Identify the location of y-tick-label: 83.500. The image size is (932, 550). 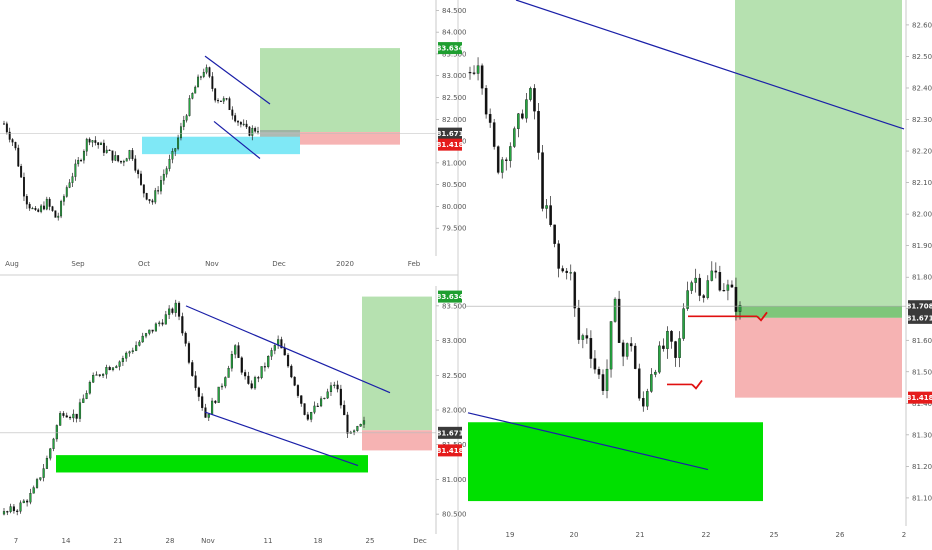
(454, 306).